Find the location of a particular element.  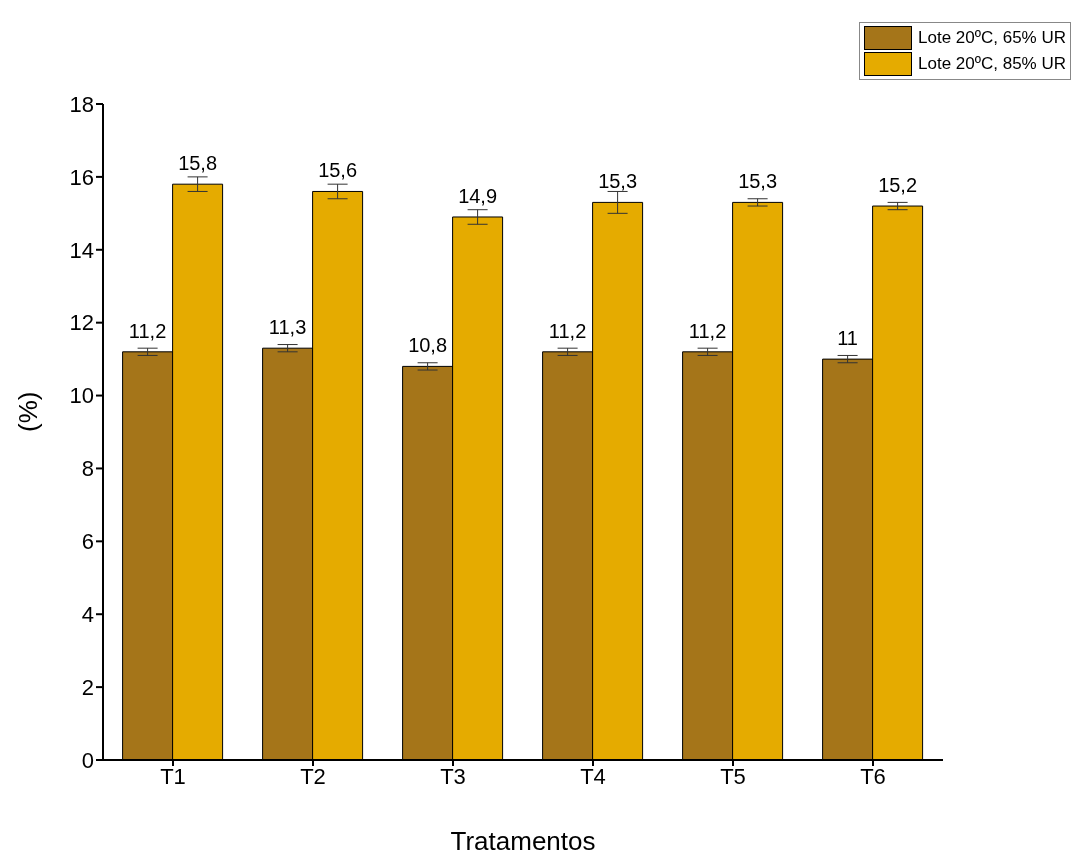

legend-label: Lote 20ºC, 65% UR is located at coordinates (992, 38).